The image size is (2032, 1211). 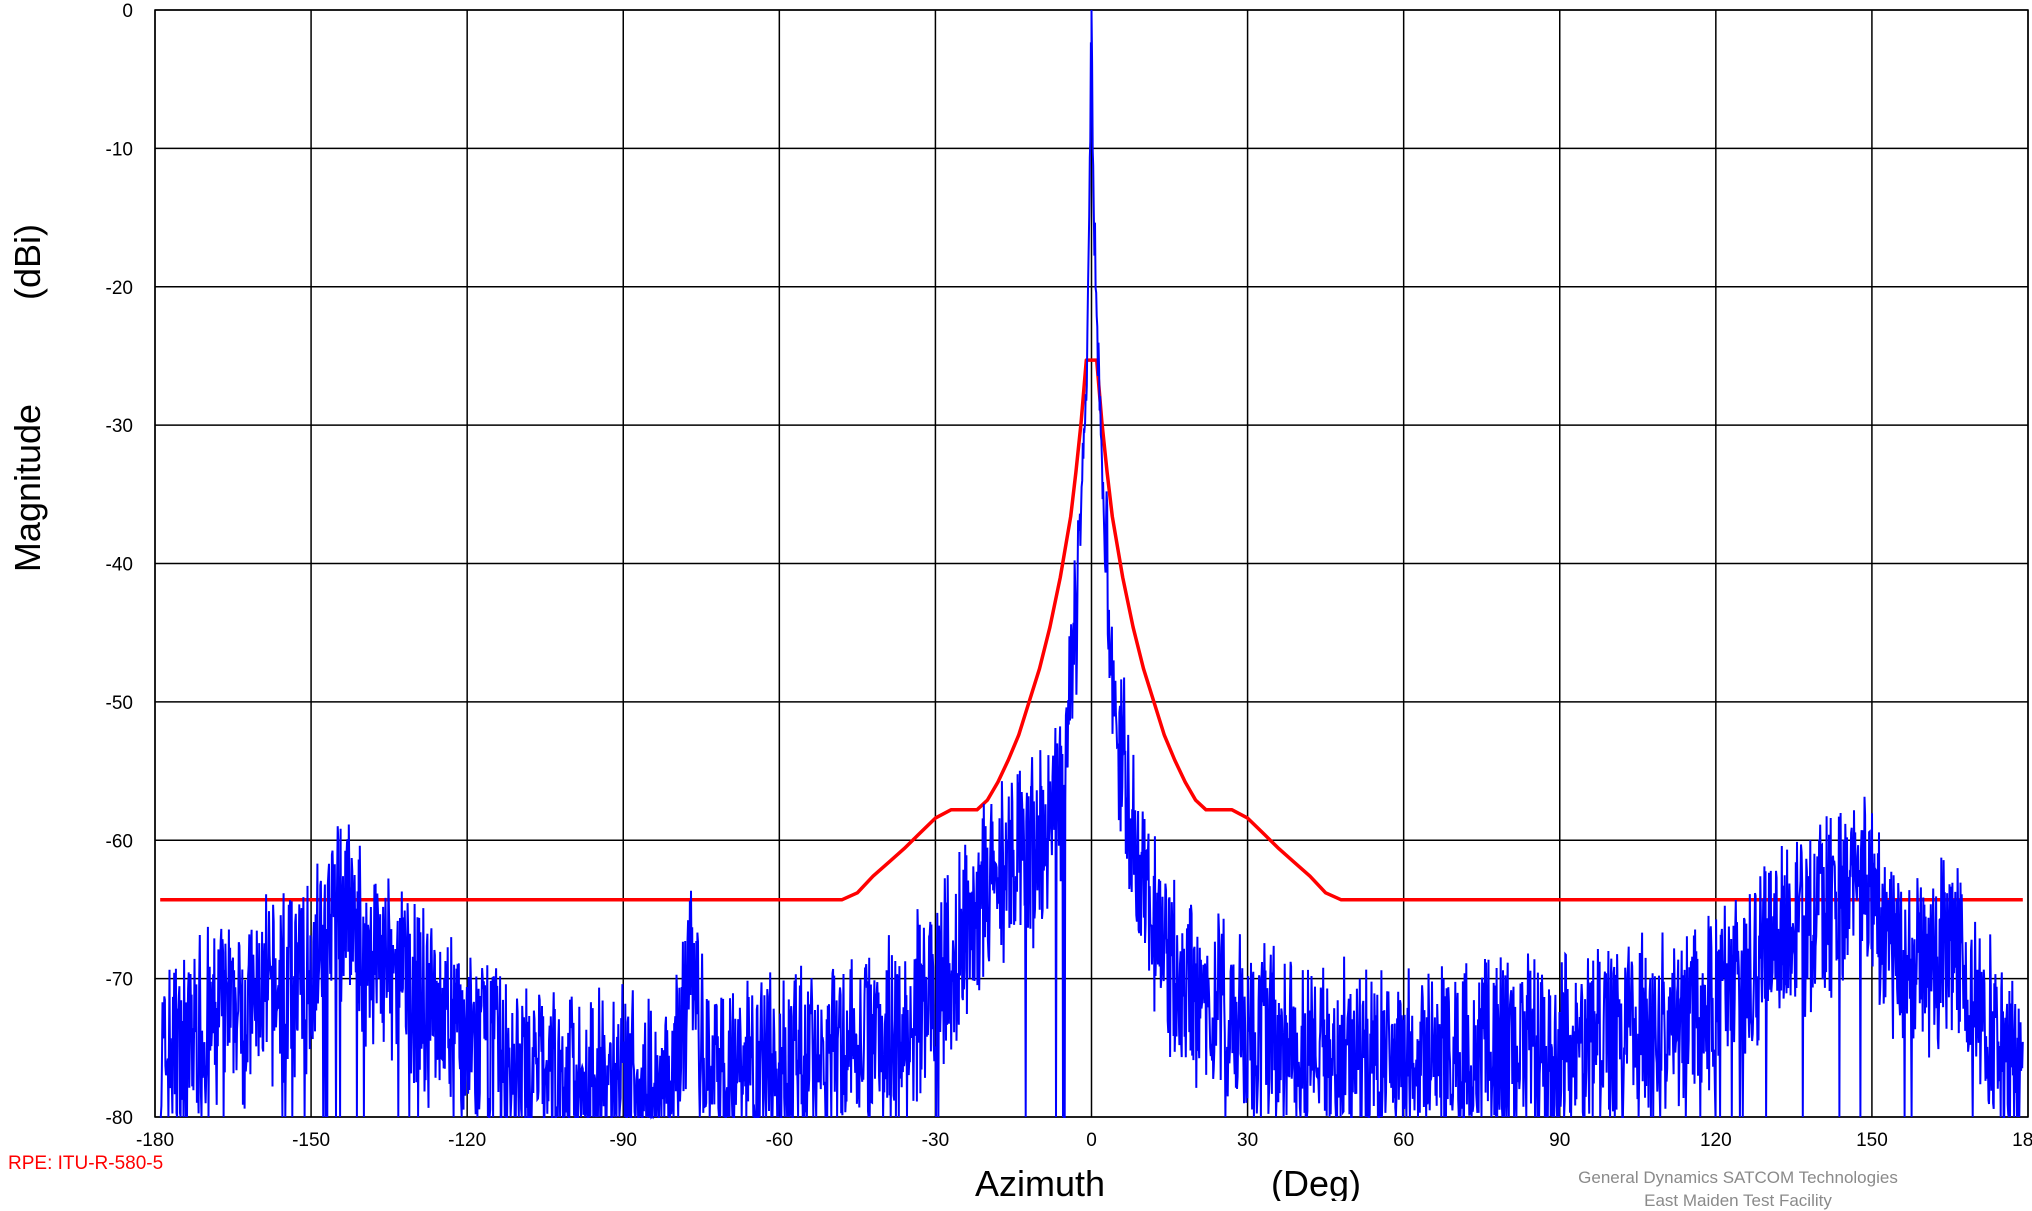 I want to click on y-tick-label: -80, so click(x=119, y=1118).